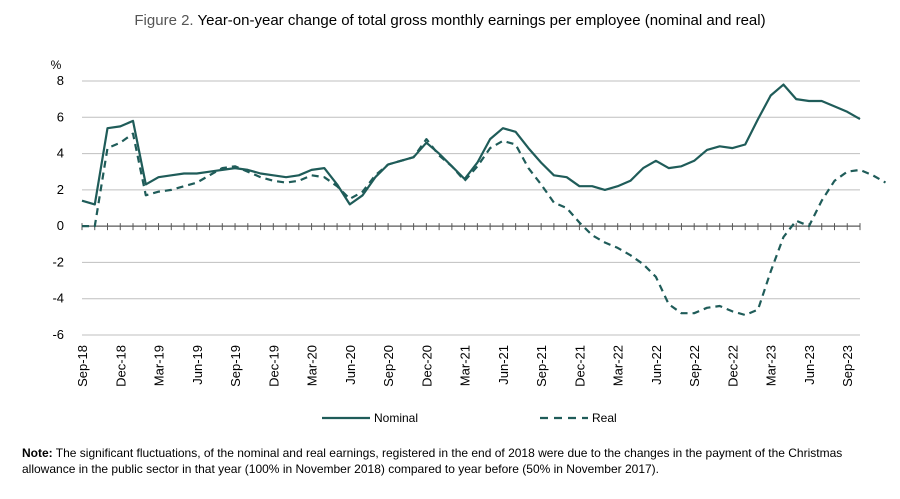  What do you see at coordinates (656, 365) in the screenshot?
I see `x-tick-label: Jun-22` at bounding box center [656, 365].